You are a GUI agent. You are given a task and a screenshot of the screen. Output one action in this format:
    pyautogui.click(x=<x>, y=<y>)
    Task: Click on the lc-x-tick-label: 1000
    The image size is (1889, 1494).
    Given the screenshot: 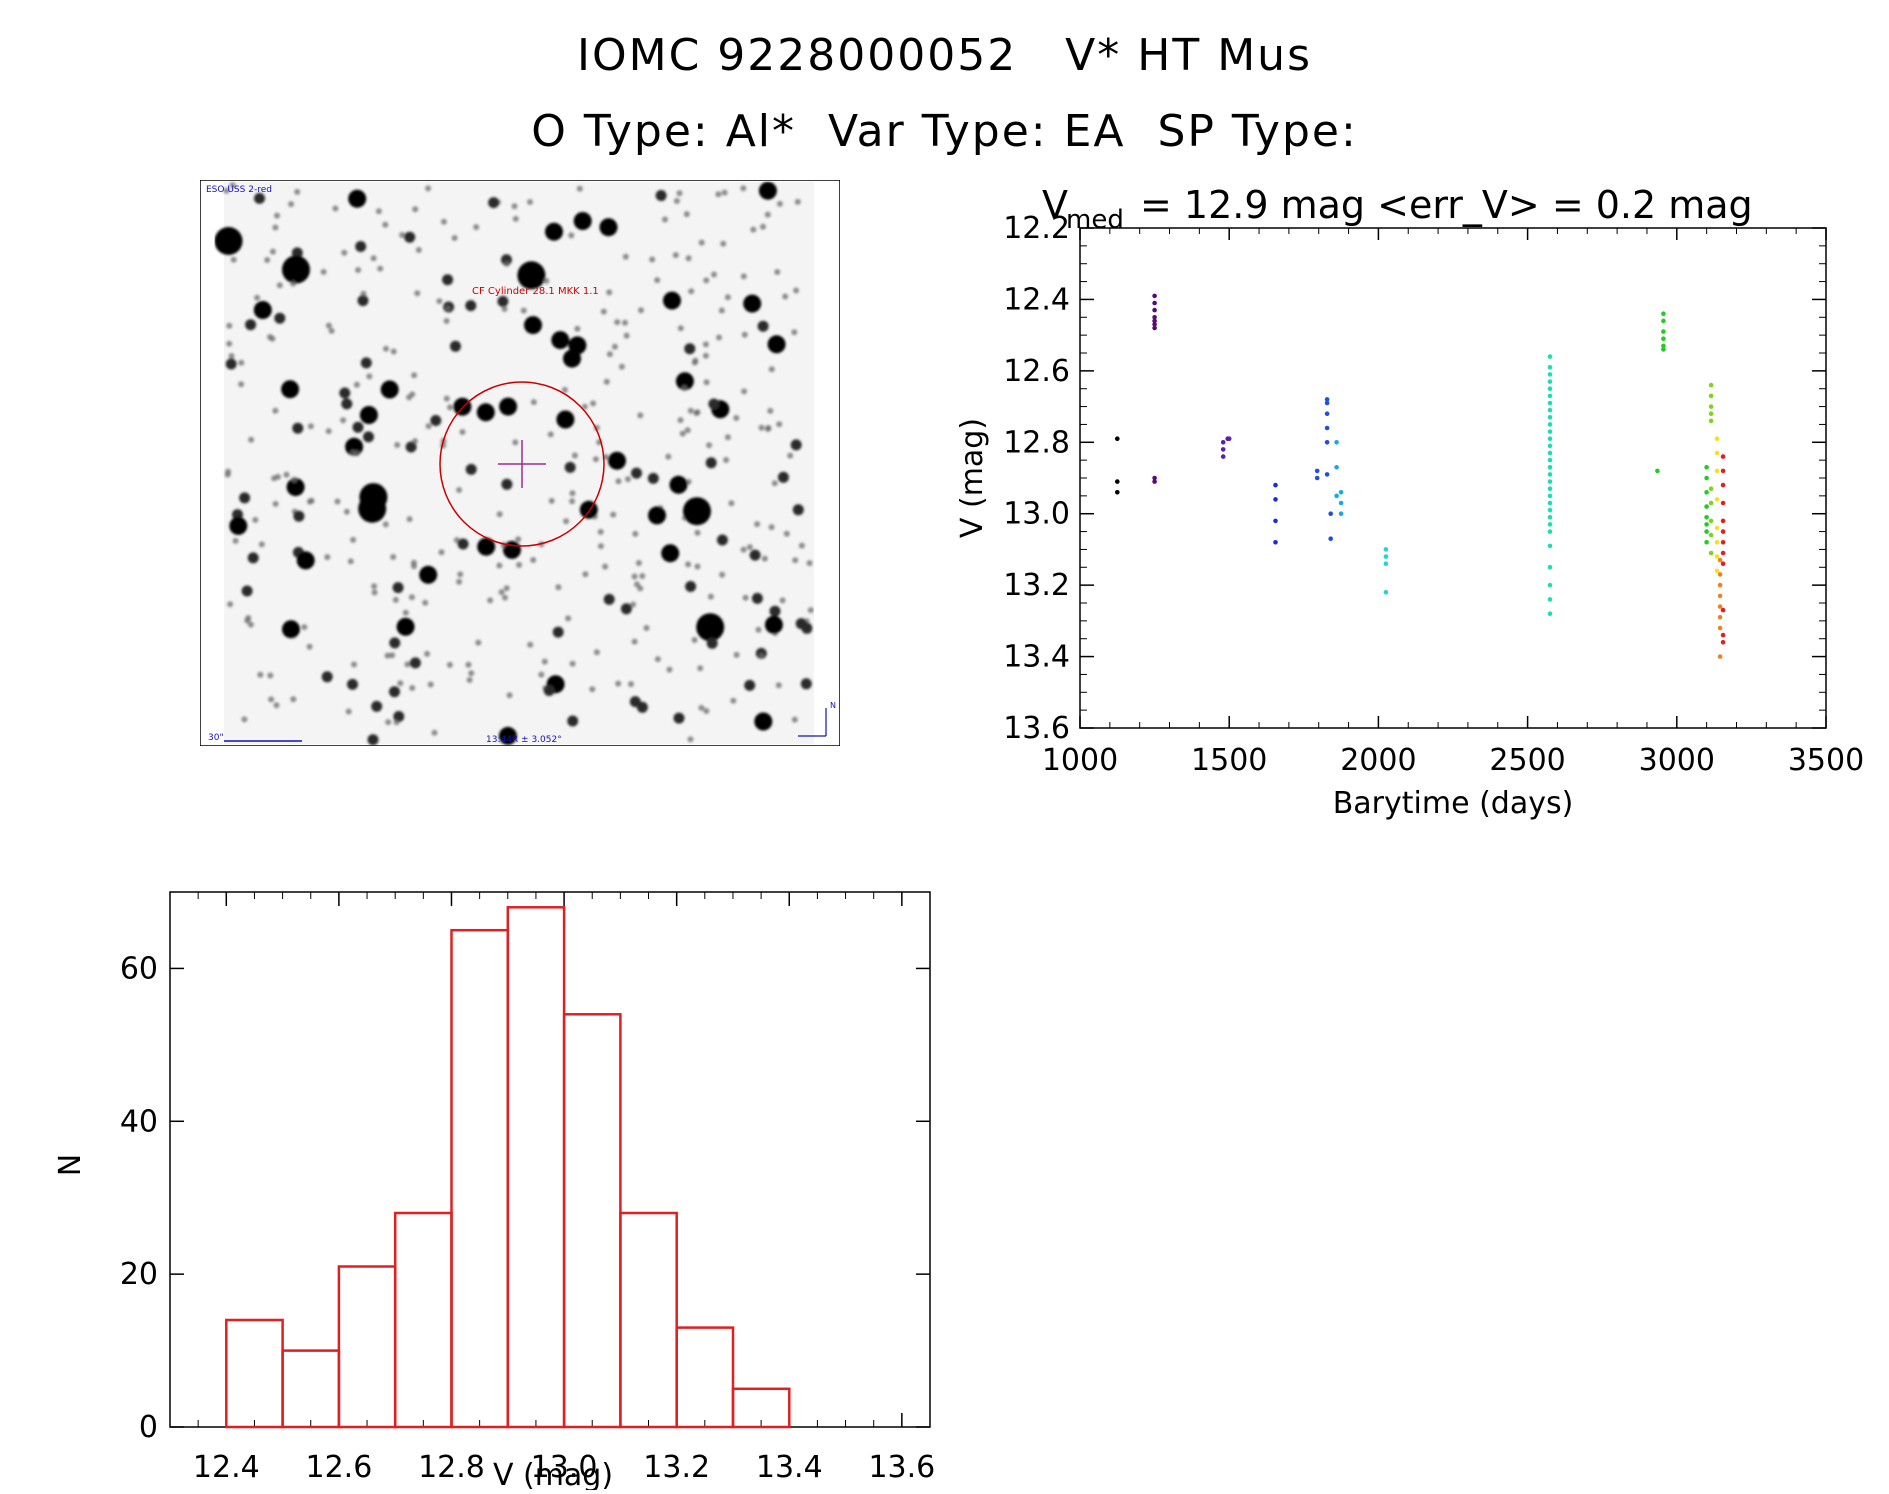 What is the action you would take?
    pyautogui.click(x=1080, y=760)
    